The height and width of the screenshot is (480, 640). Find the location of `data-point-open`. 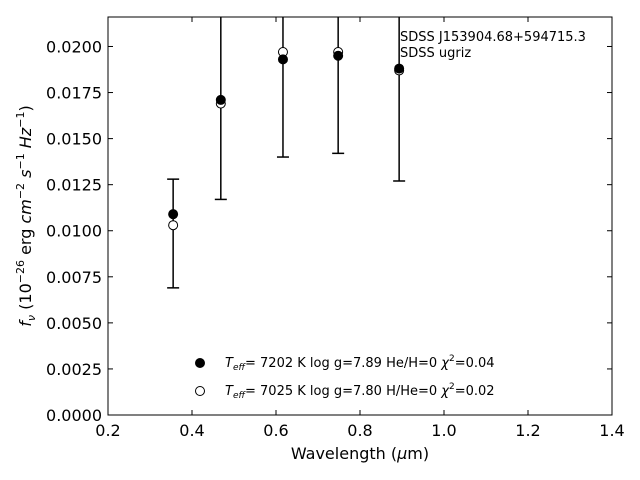

data-point-open is located at coordinates (173, 225).